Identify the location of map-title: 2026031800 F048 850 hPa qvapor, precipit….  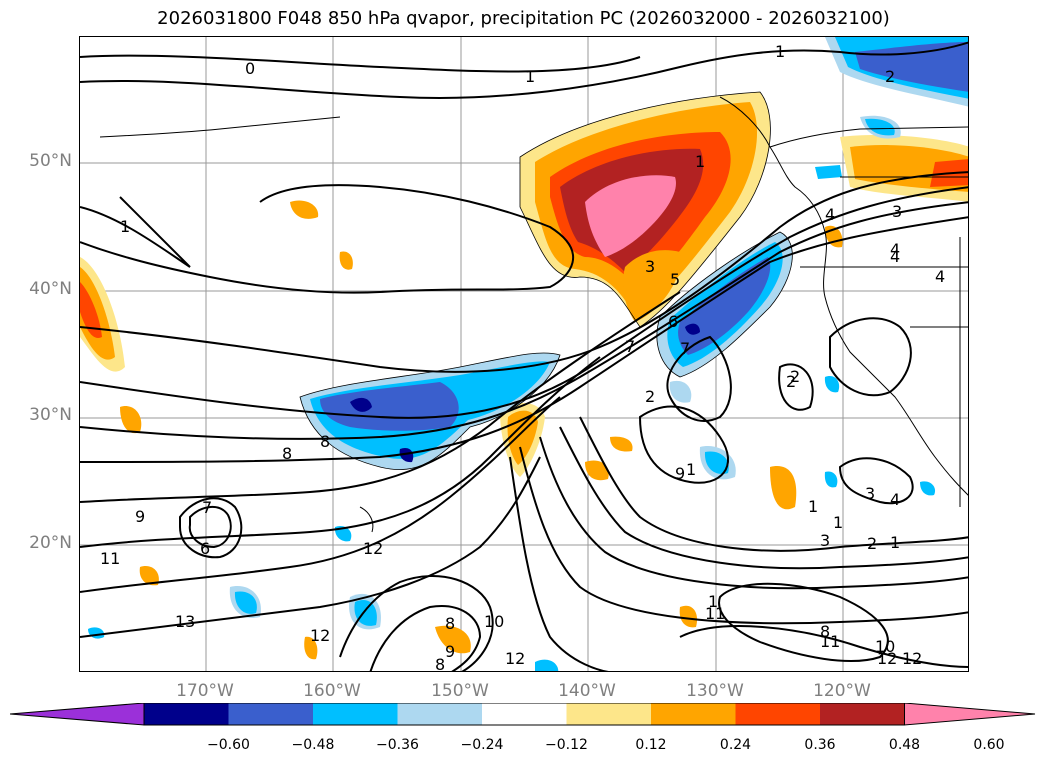
(523, 18).